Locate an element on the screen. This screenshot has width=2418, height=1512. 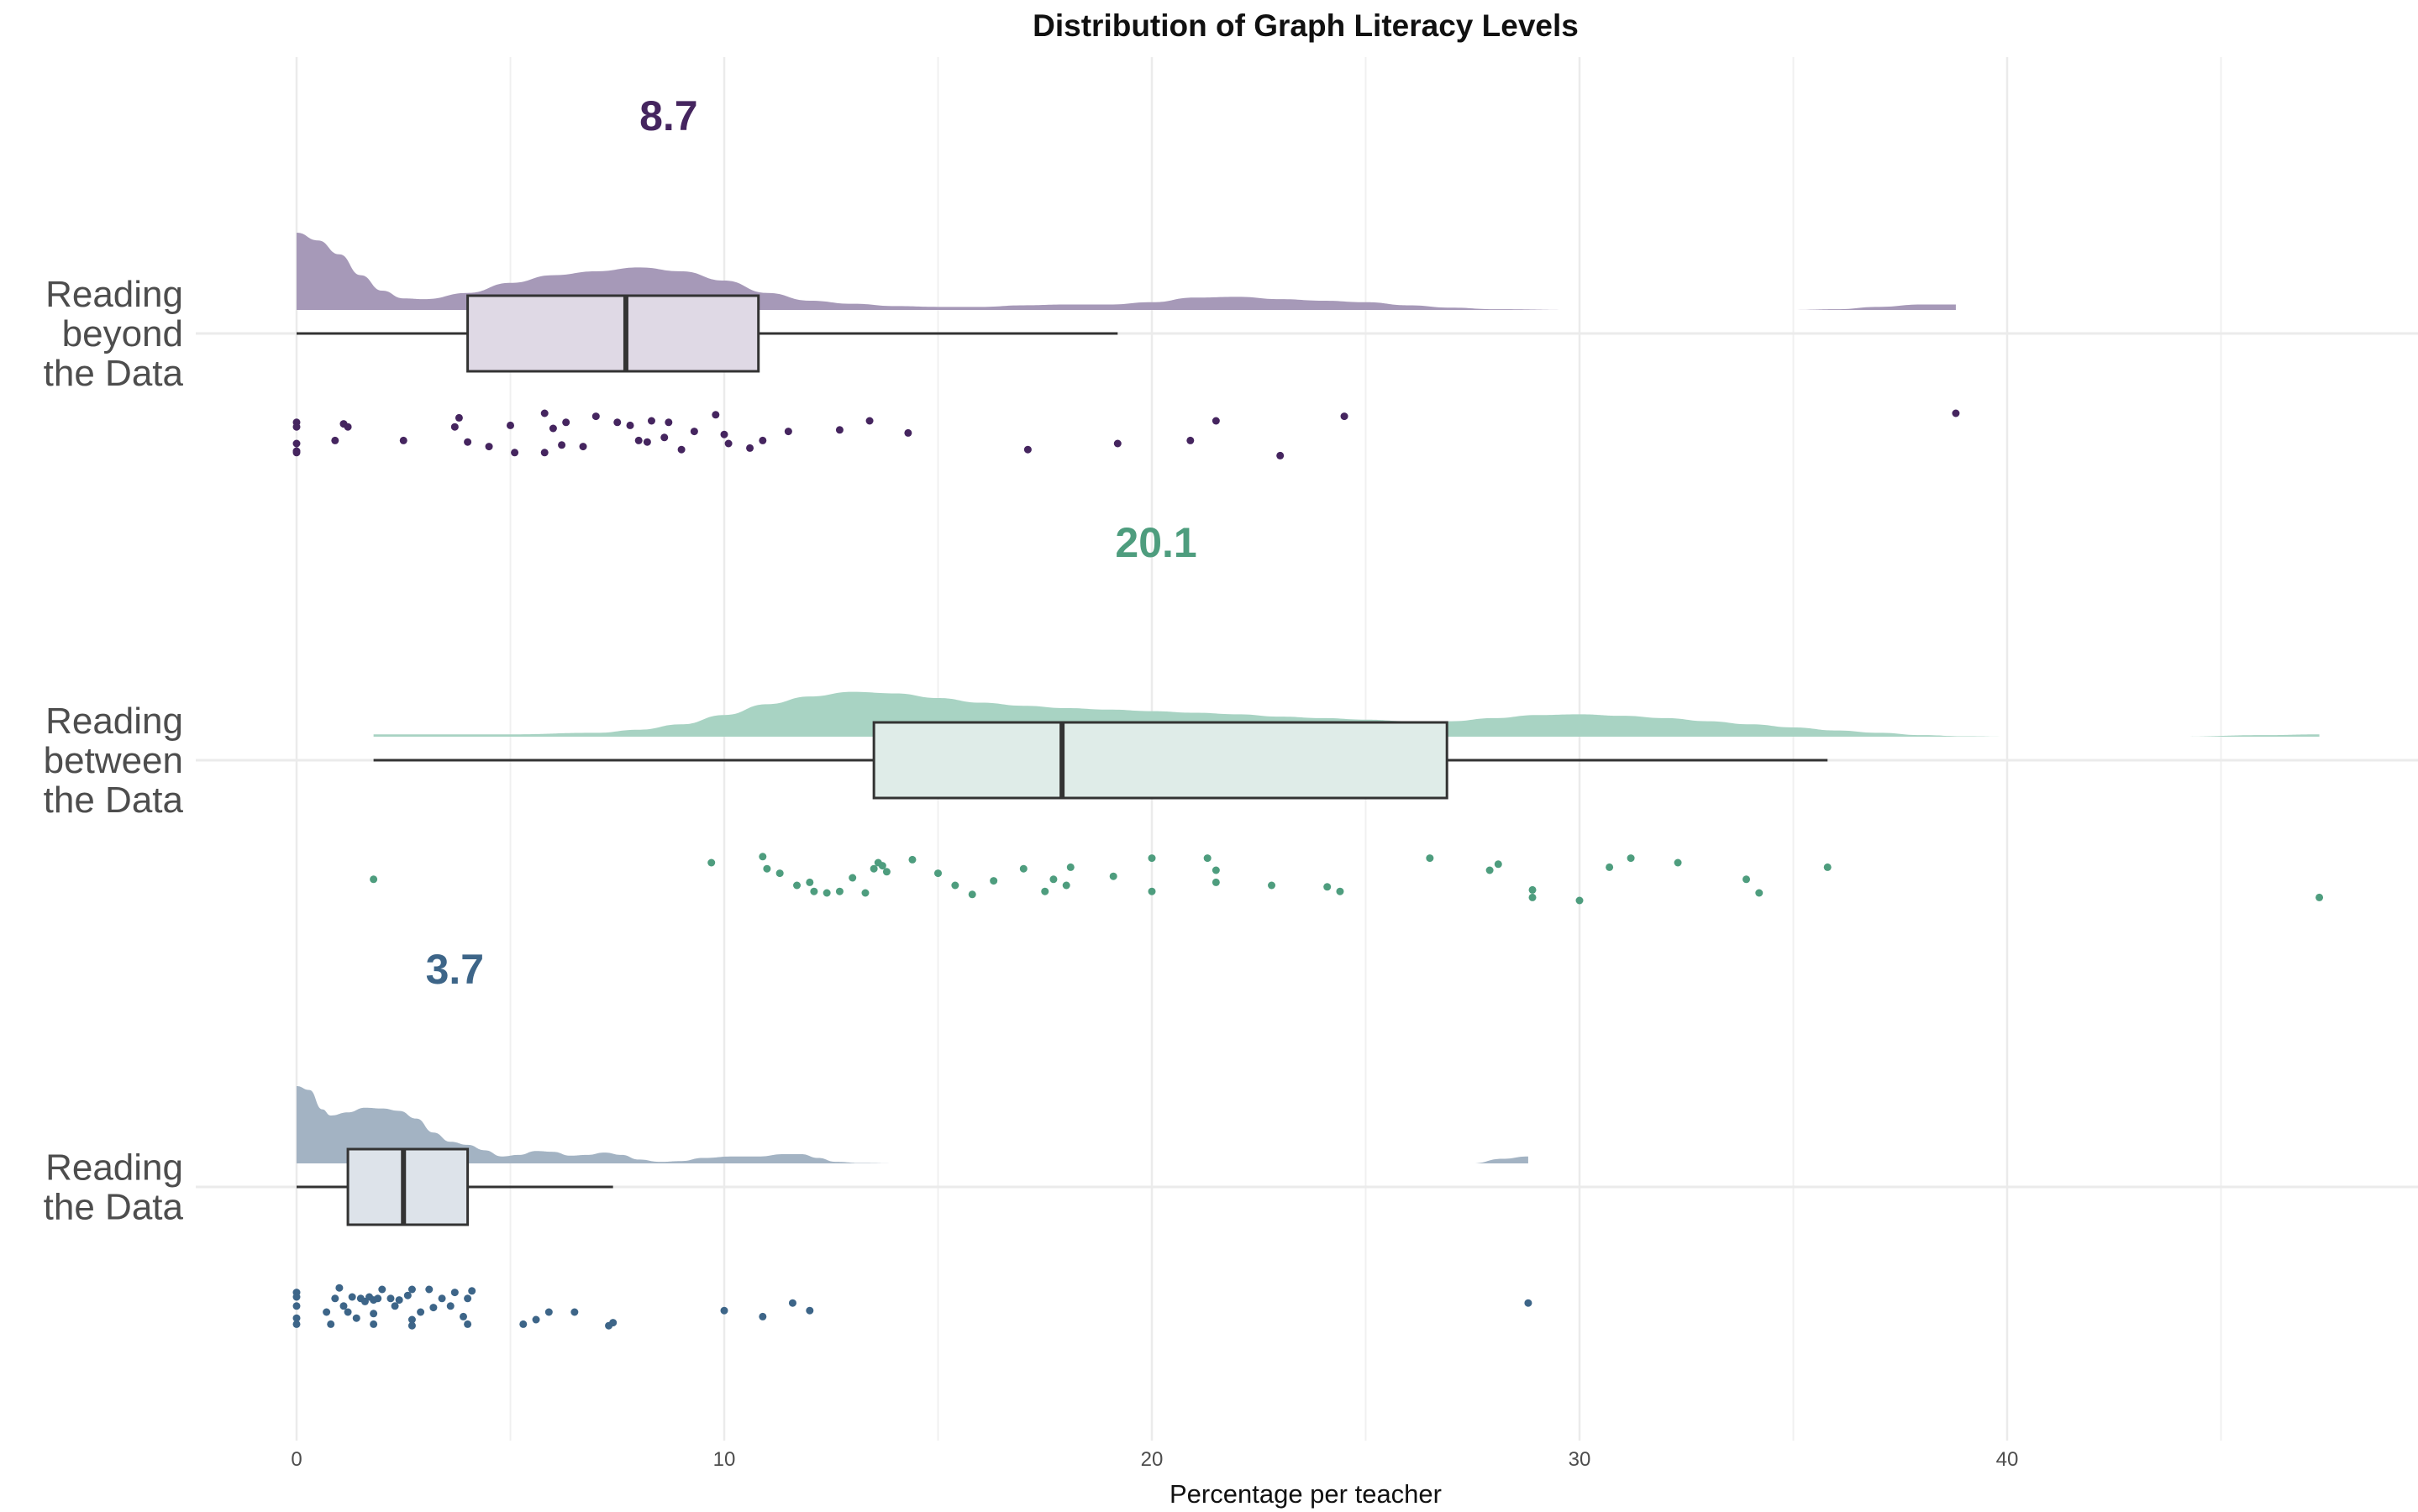
x-tick-label: 20 is located at coordinates (1153, 1459).